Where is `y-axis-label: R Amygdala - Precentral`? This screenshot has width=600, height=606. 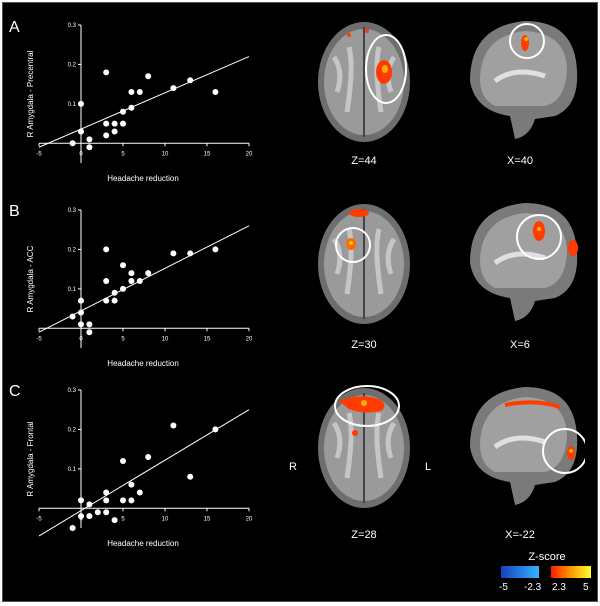
y-axis-label: R Amygdala - Precentral is located at coordinates (30, 93).